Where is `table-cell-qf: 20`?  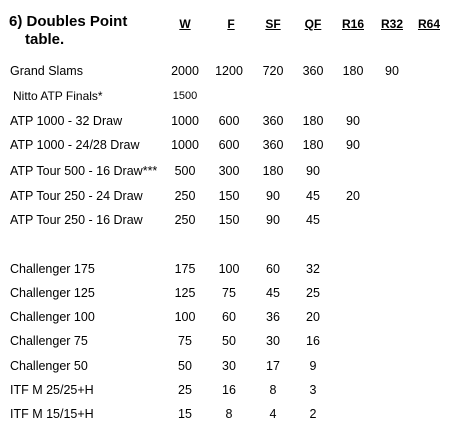 table-cell-qf: 20 is located at coordinates (313, 317).